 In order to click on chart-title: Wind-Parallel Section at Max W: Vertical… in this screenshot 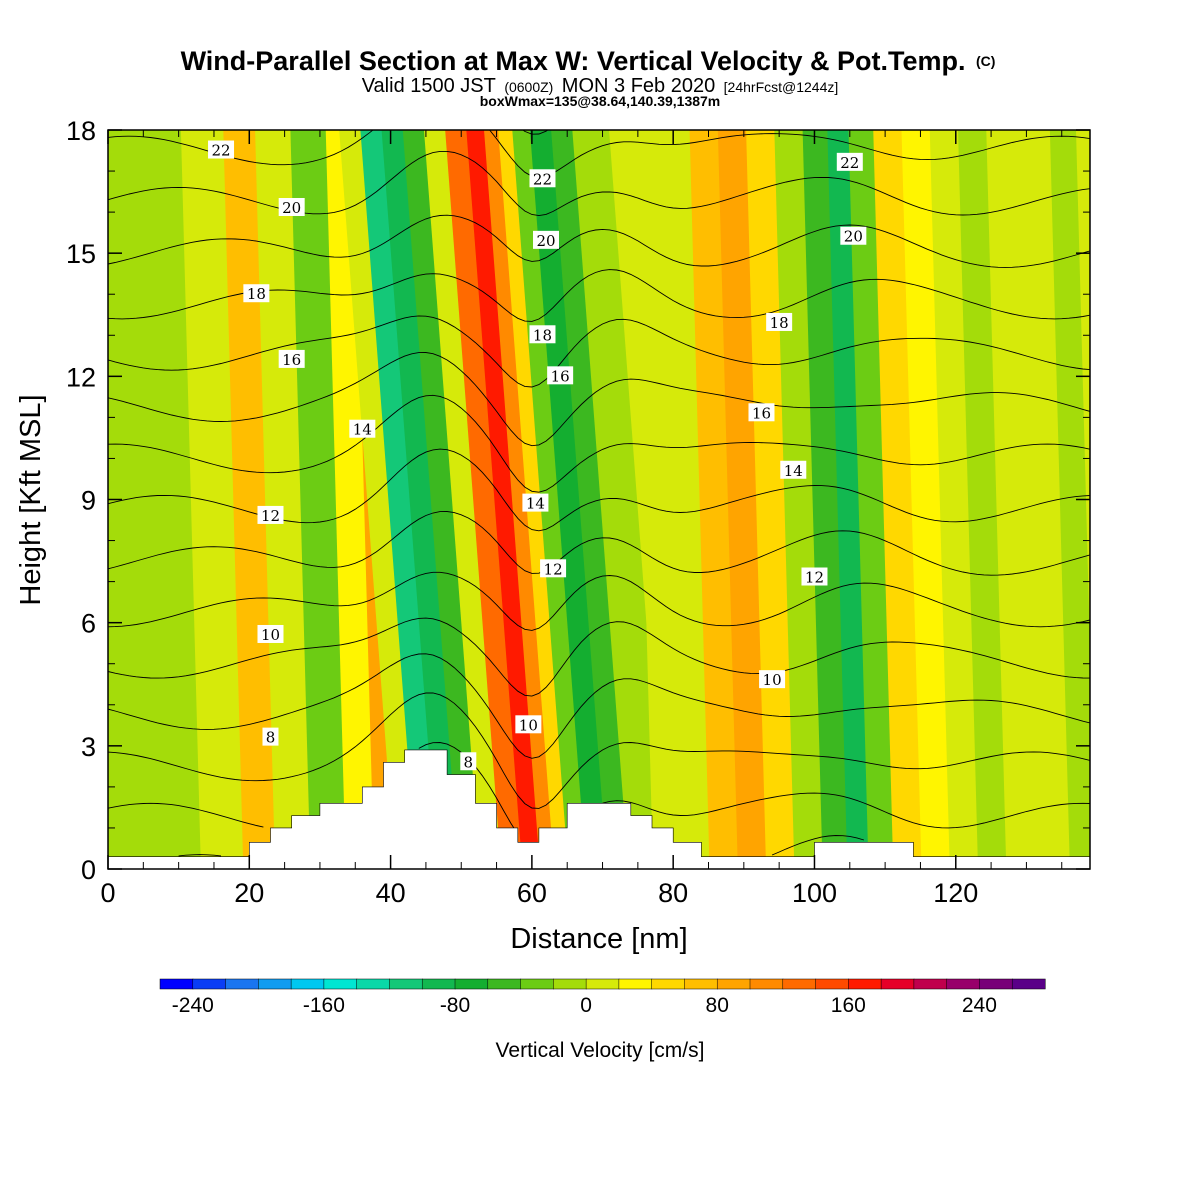, I will do `click(588, 61)`.